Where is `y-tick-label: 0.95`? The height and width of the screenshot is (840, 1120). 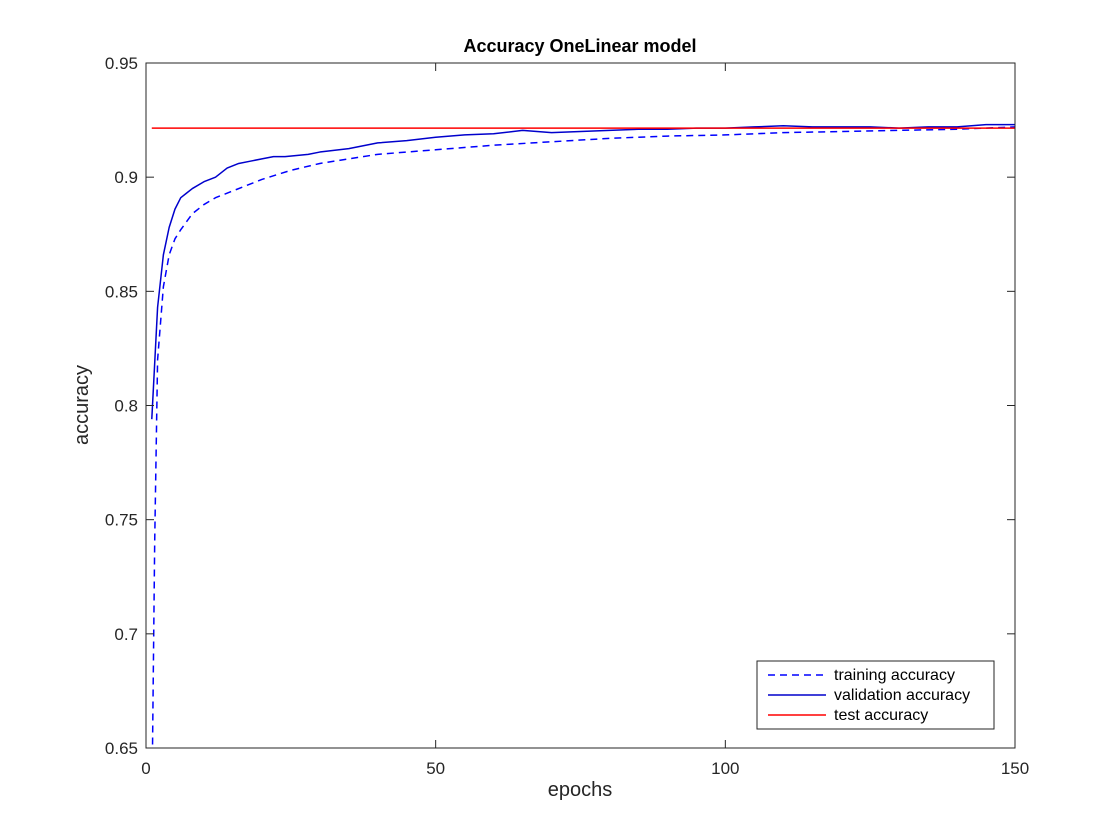
y-tick-label: 0.95 is located at coordinates (121, 63).